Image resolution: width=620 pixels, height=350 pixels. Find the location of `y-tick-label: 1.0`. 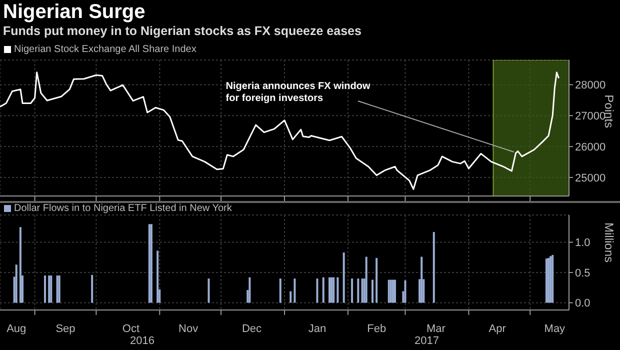

y-tick-label: 1.0 is located at coordinates (582, 243).